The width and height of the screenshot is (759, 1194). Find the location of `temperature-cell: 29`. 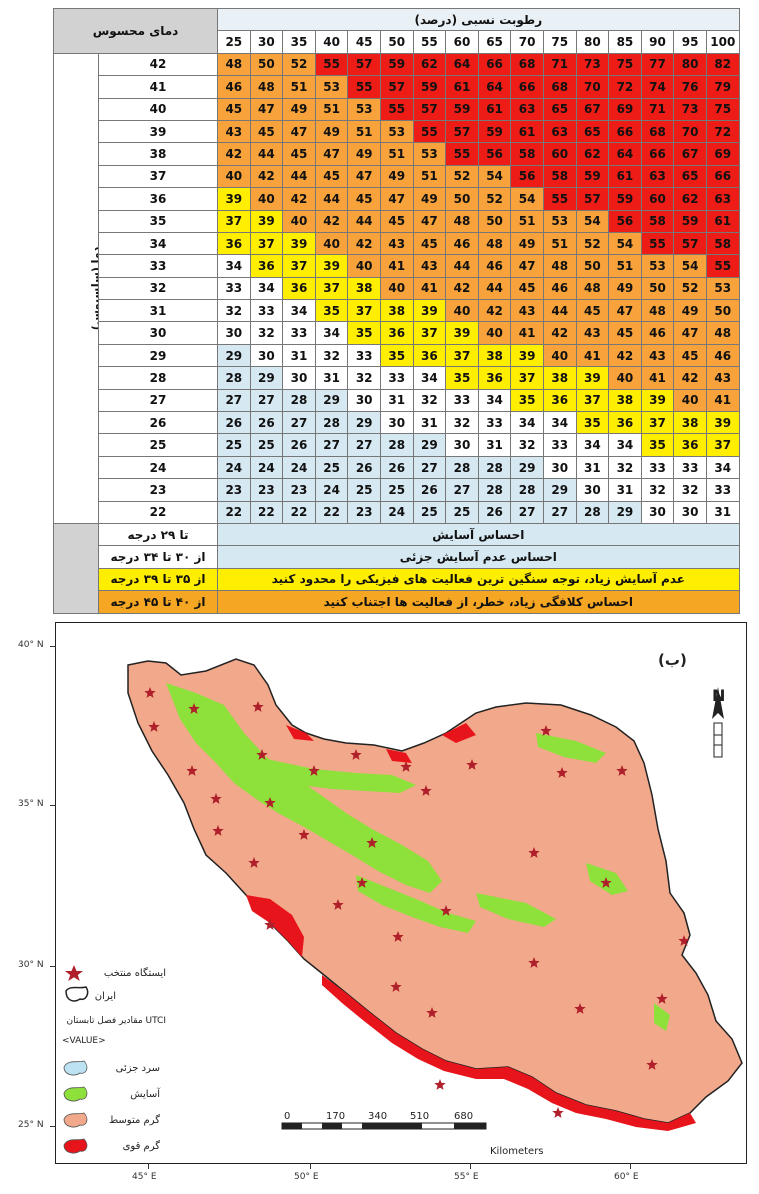

temperature-cell: 29 is located at coordinates (158, 355).